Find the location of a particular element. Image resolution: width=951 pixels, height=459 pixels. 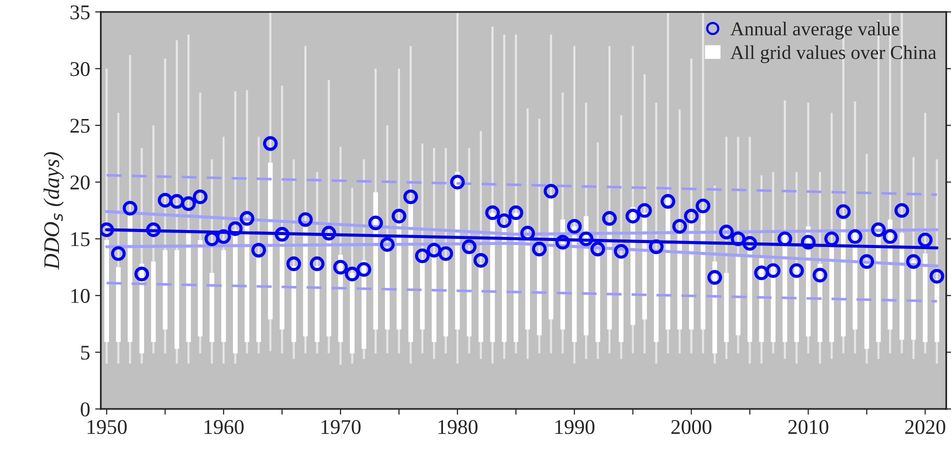

y-tick-label: 35 is located at coordinates (80, 12).